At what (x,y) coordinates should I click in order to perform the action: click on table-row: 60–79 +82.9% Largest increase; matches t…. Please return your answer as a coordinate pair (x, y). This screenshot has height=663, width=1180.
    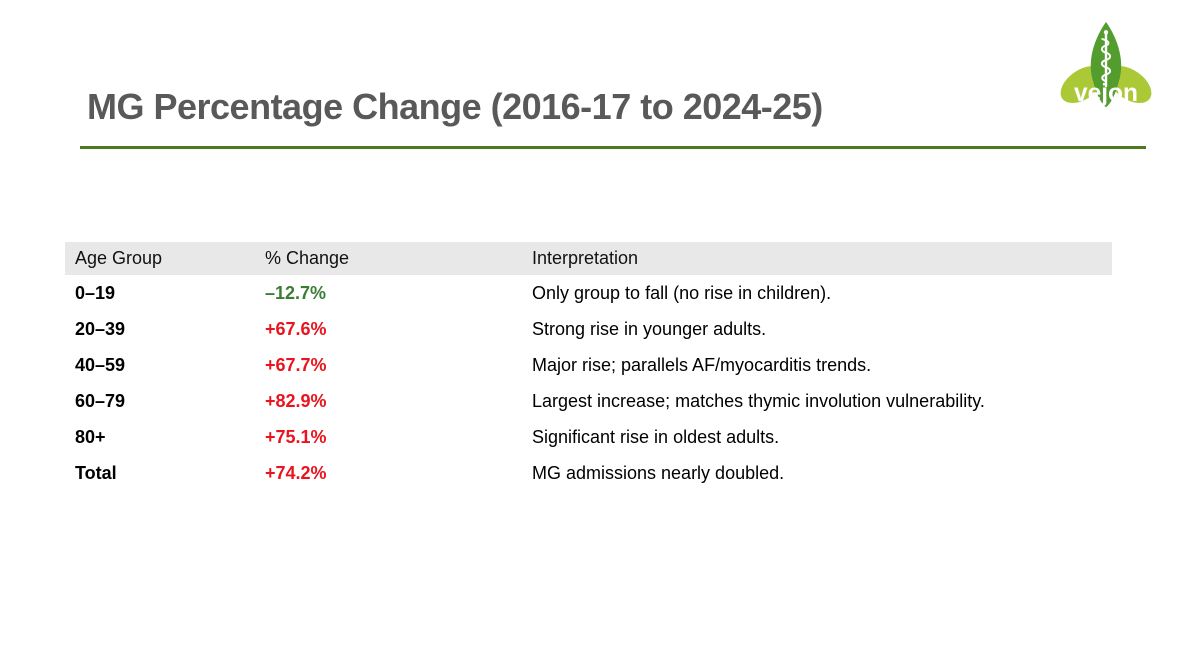
    Looking at the image, I should click on (588, 401).